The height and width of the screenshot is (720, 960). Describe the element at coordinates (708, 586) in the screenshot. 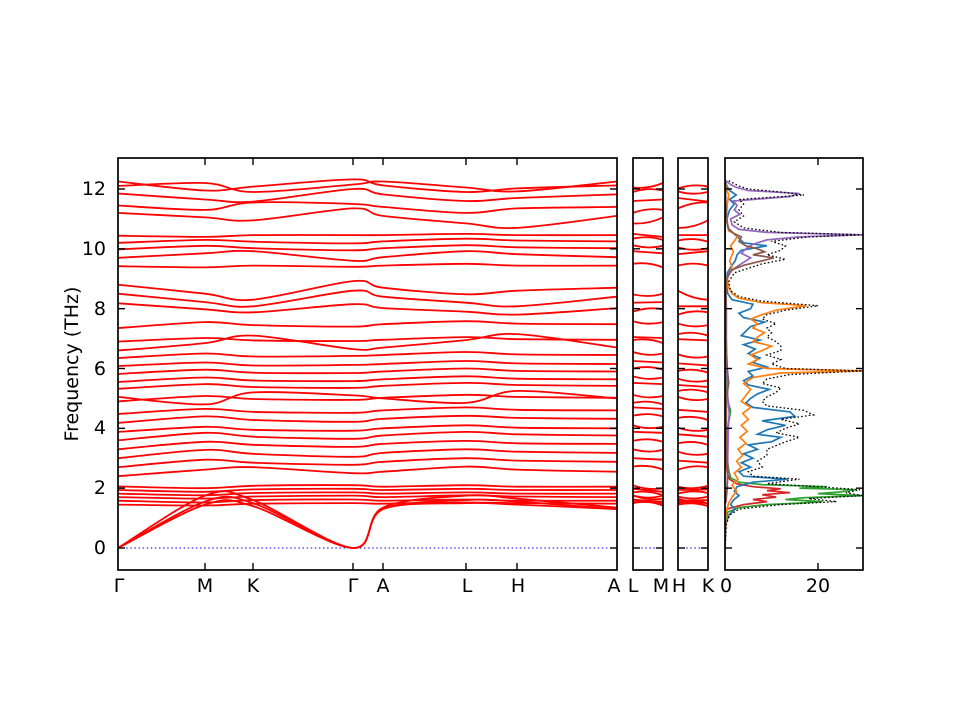

I see `x-tick-p3-k: K` at that location.